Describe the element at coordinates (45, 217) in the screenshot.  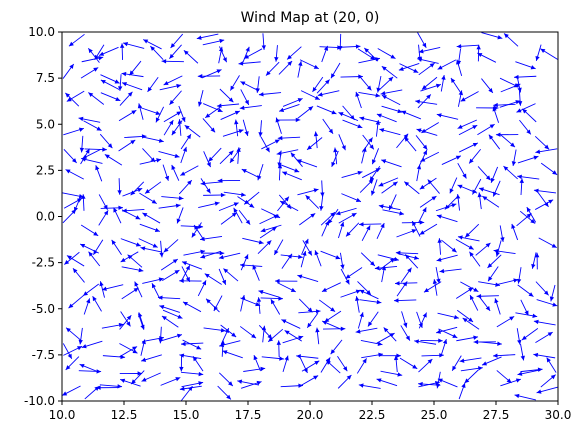
I see `y-tick-label: 0.0` at that location.